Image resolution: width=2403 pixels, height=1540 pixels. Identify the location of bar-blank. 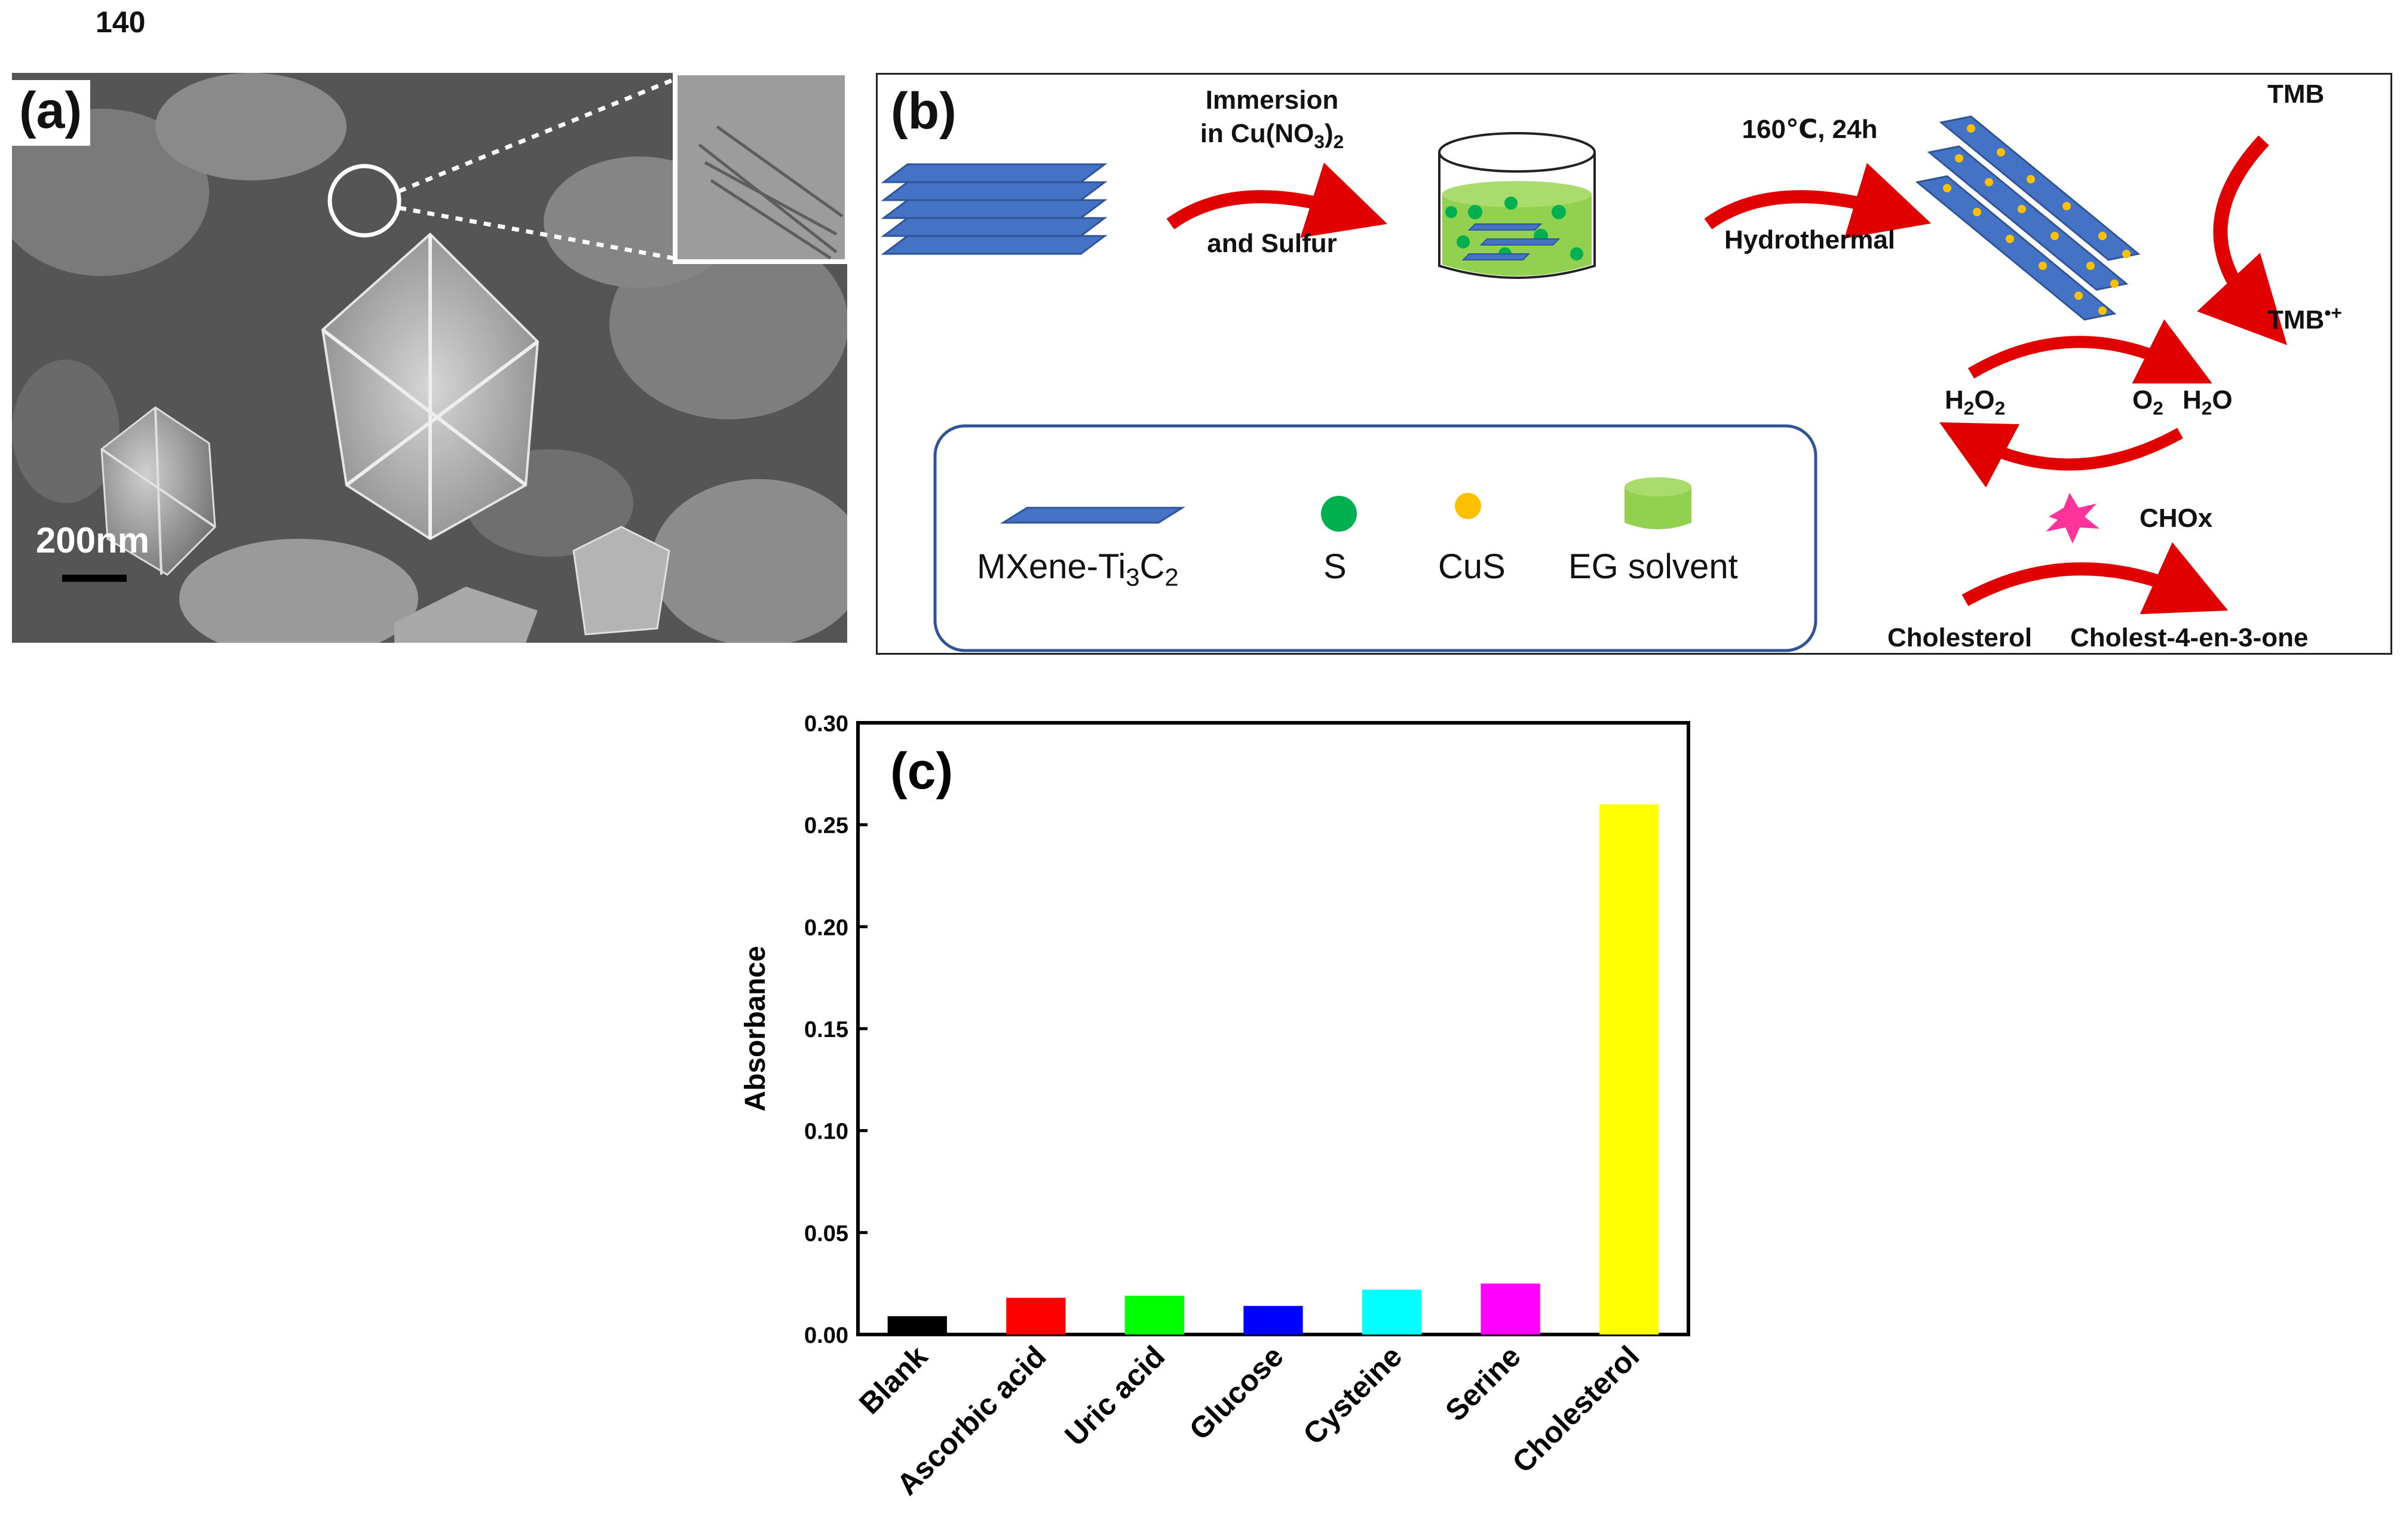
(917, 1325).